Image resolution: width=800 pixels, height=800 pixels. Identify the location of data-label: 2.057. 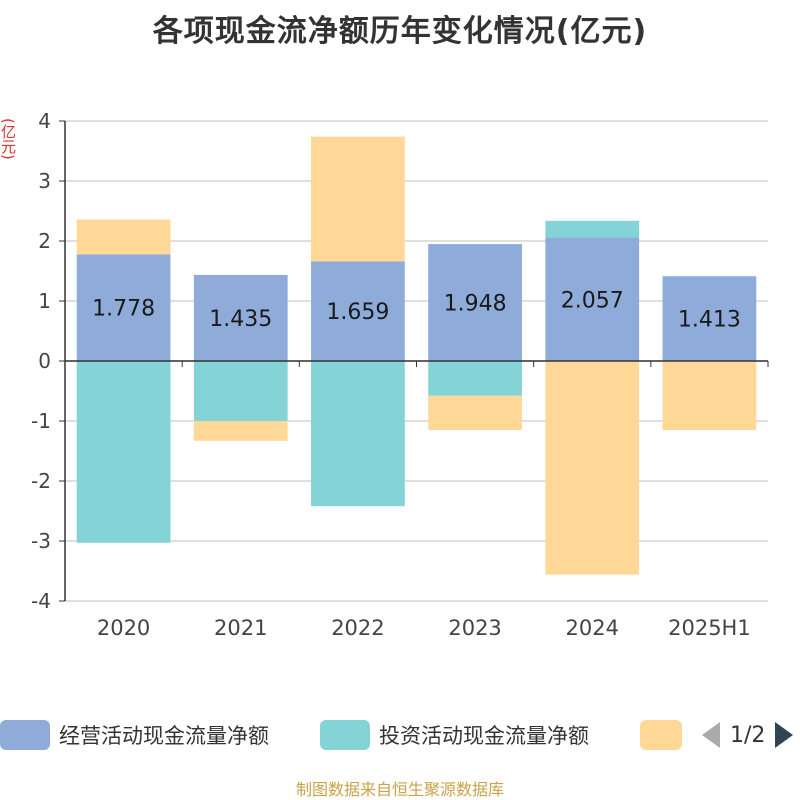
(592, 300).